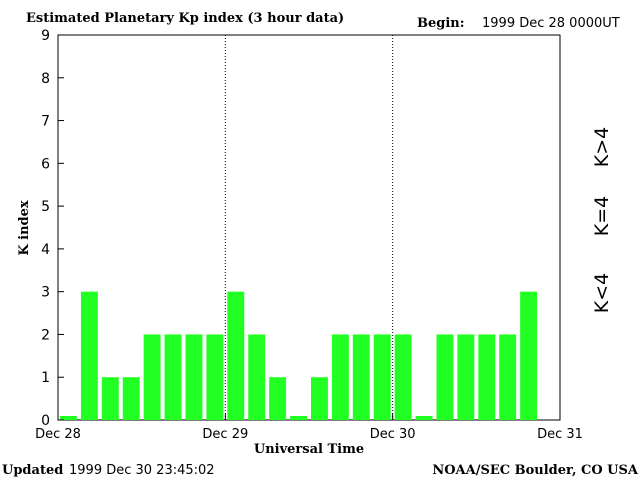 This screenshot has height=480, width=640. What do you see at coordinates (45, 207) in the screenshot?
I see `y-tick-label: 5` at bounding box center [45, 207].